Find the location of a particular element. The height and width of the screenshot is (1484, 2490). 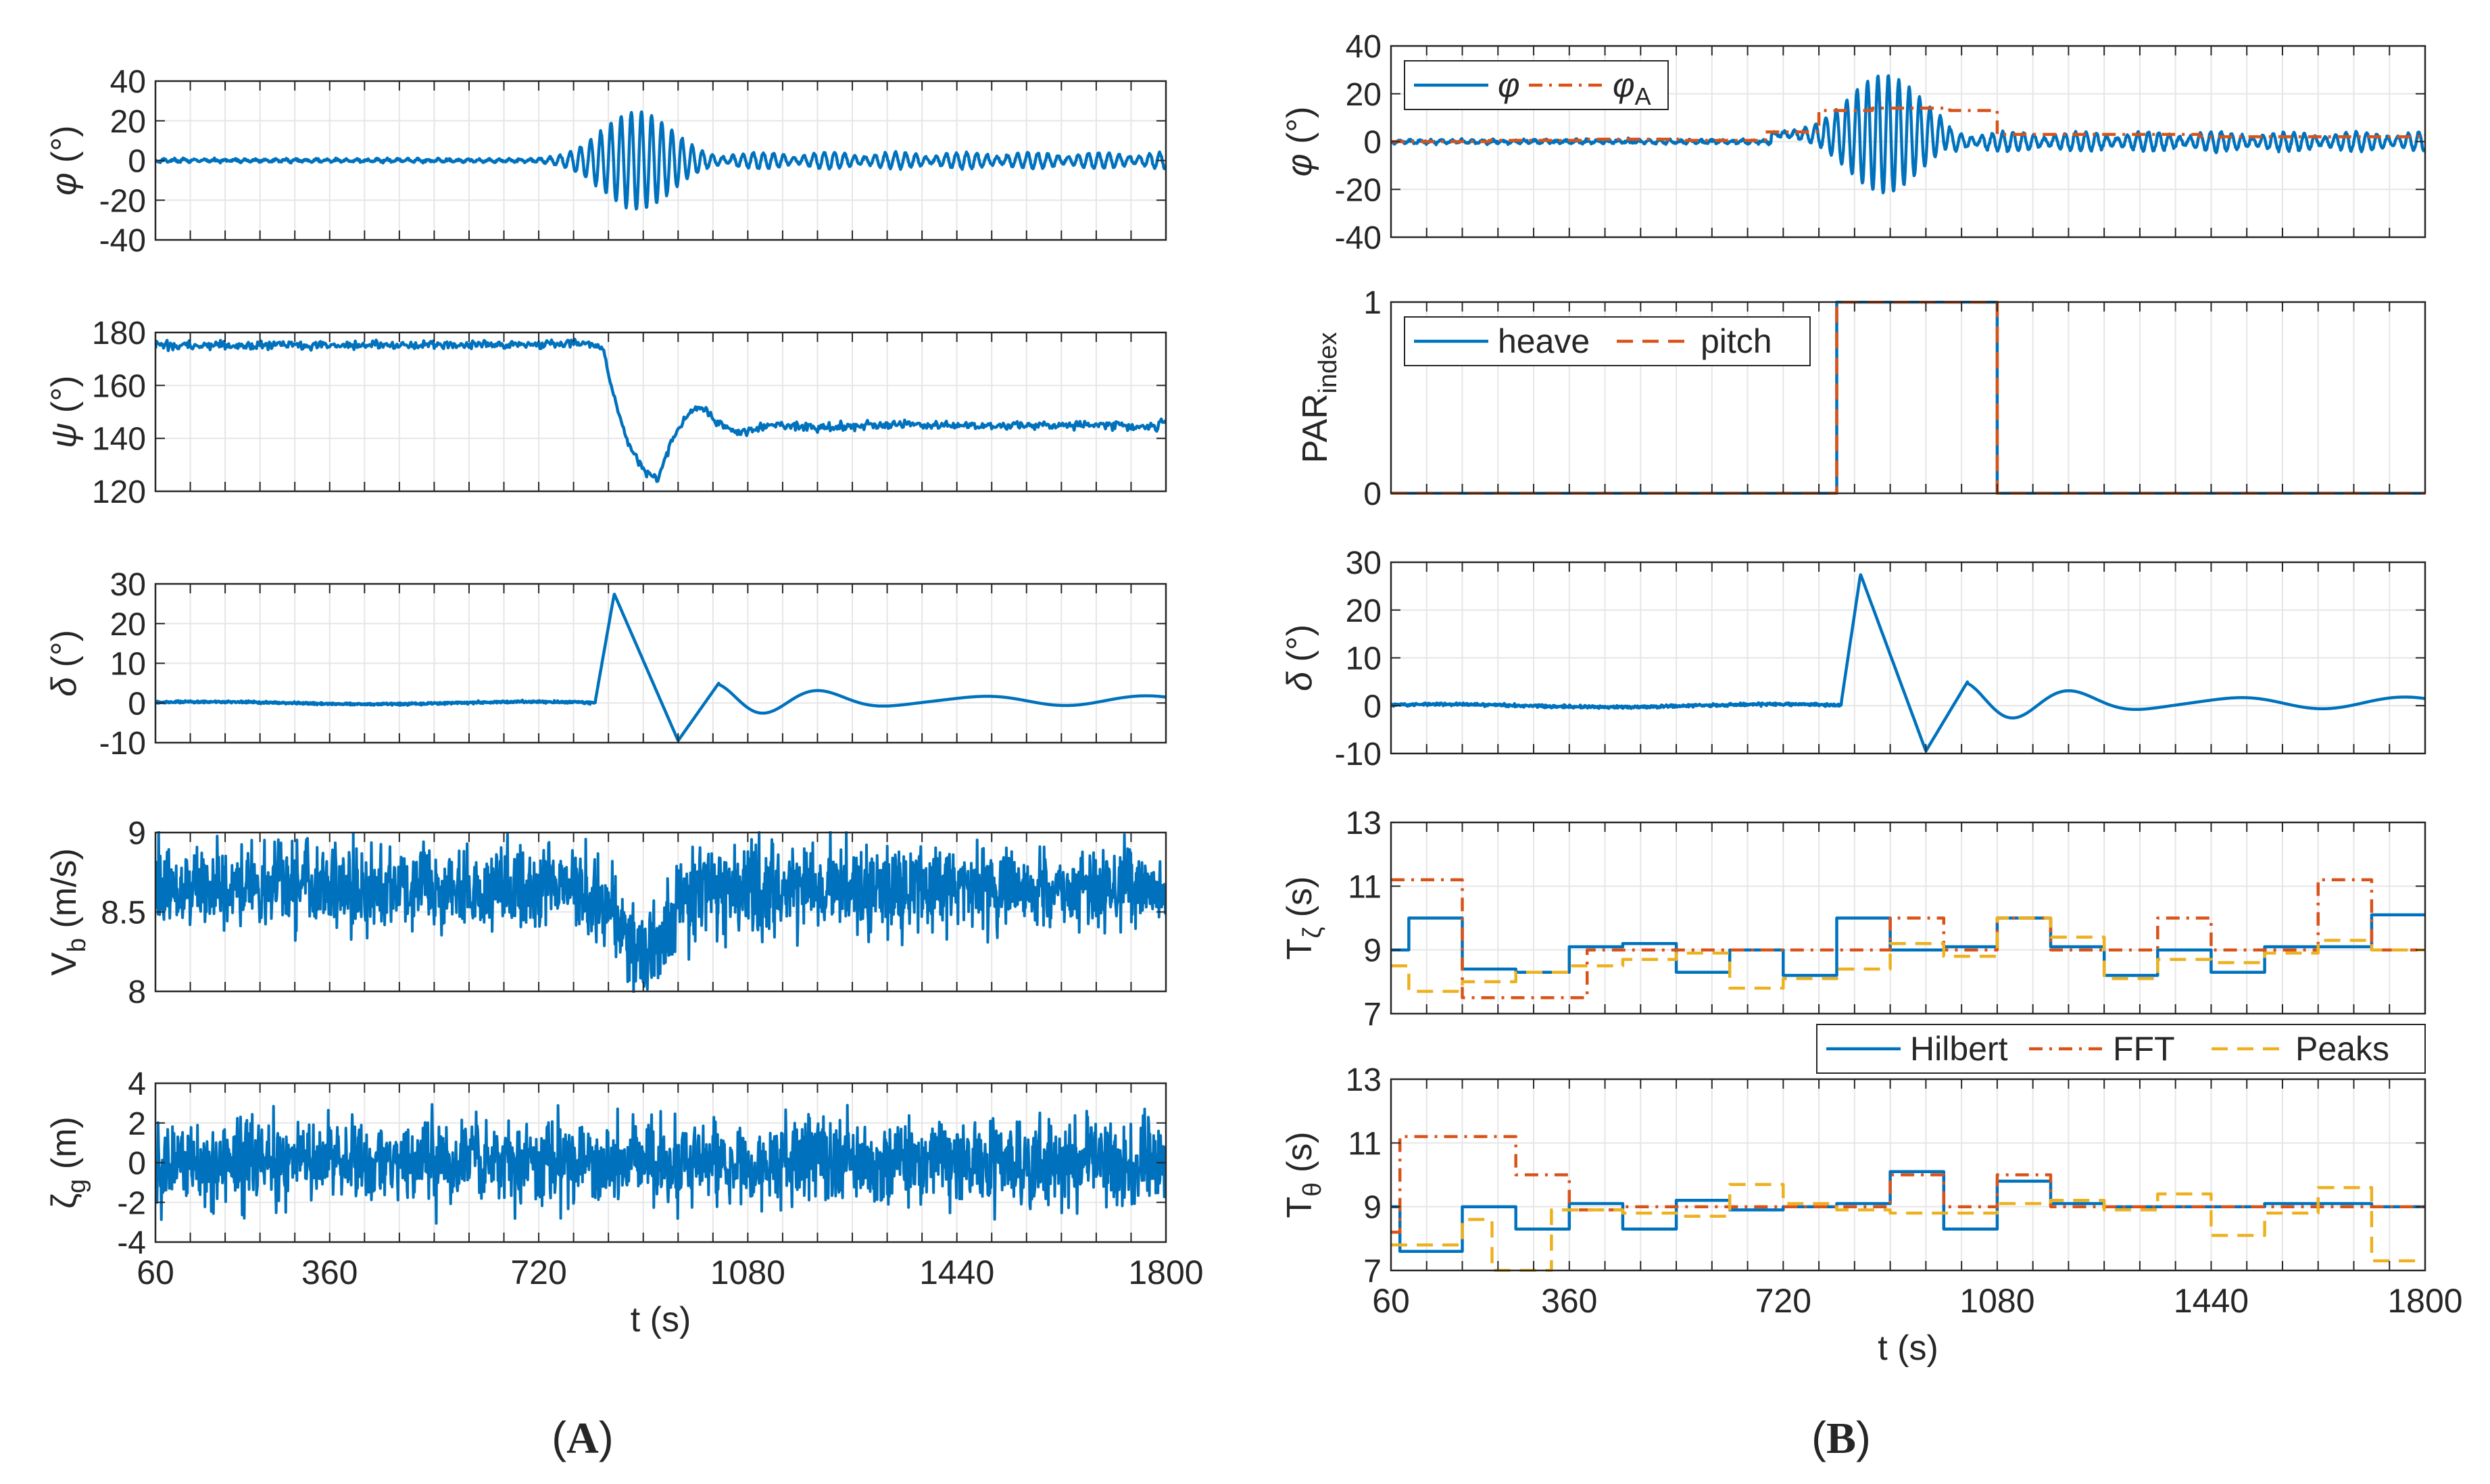

legend-label: Peaks is located at coordinates (2342, 1049).